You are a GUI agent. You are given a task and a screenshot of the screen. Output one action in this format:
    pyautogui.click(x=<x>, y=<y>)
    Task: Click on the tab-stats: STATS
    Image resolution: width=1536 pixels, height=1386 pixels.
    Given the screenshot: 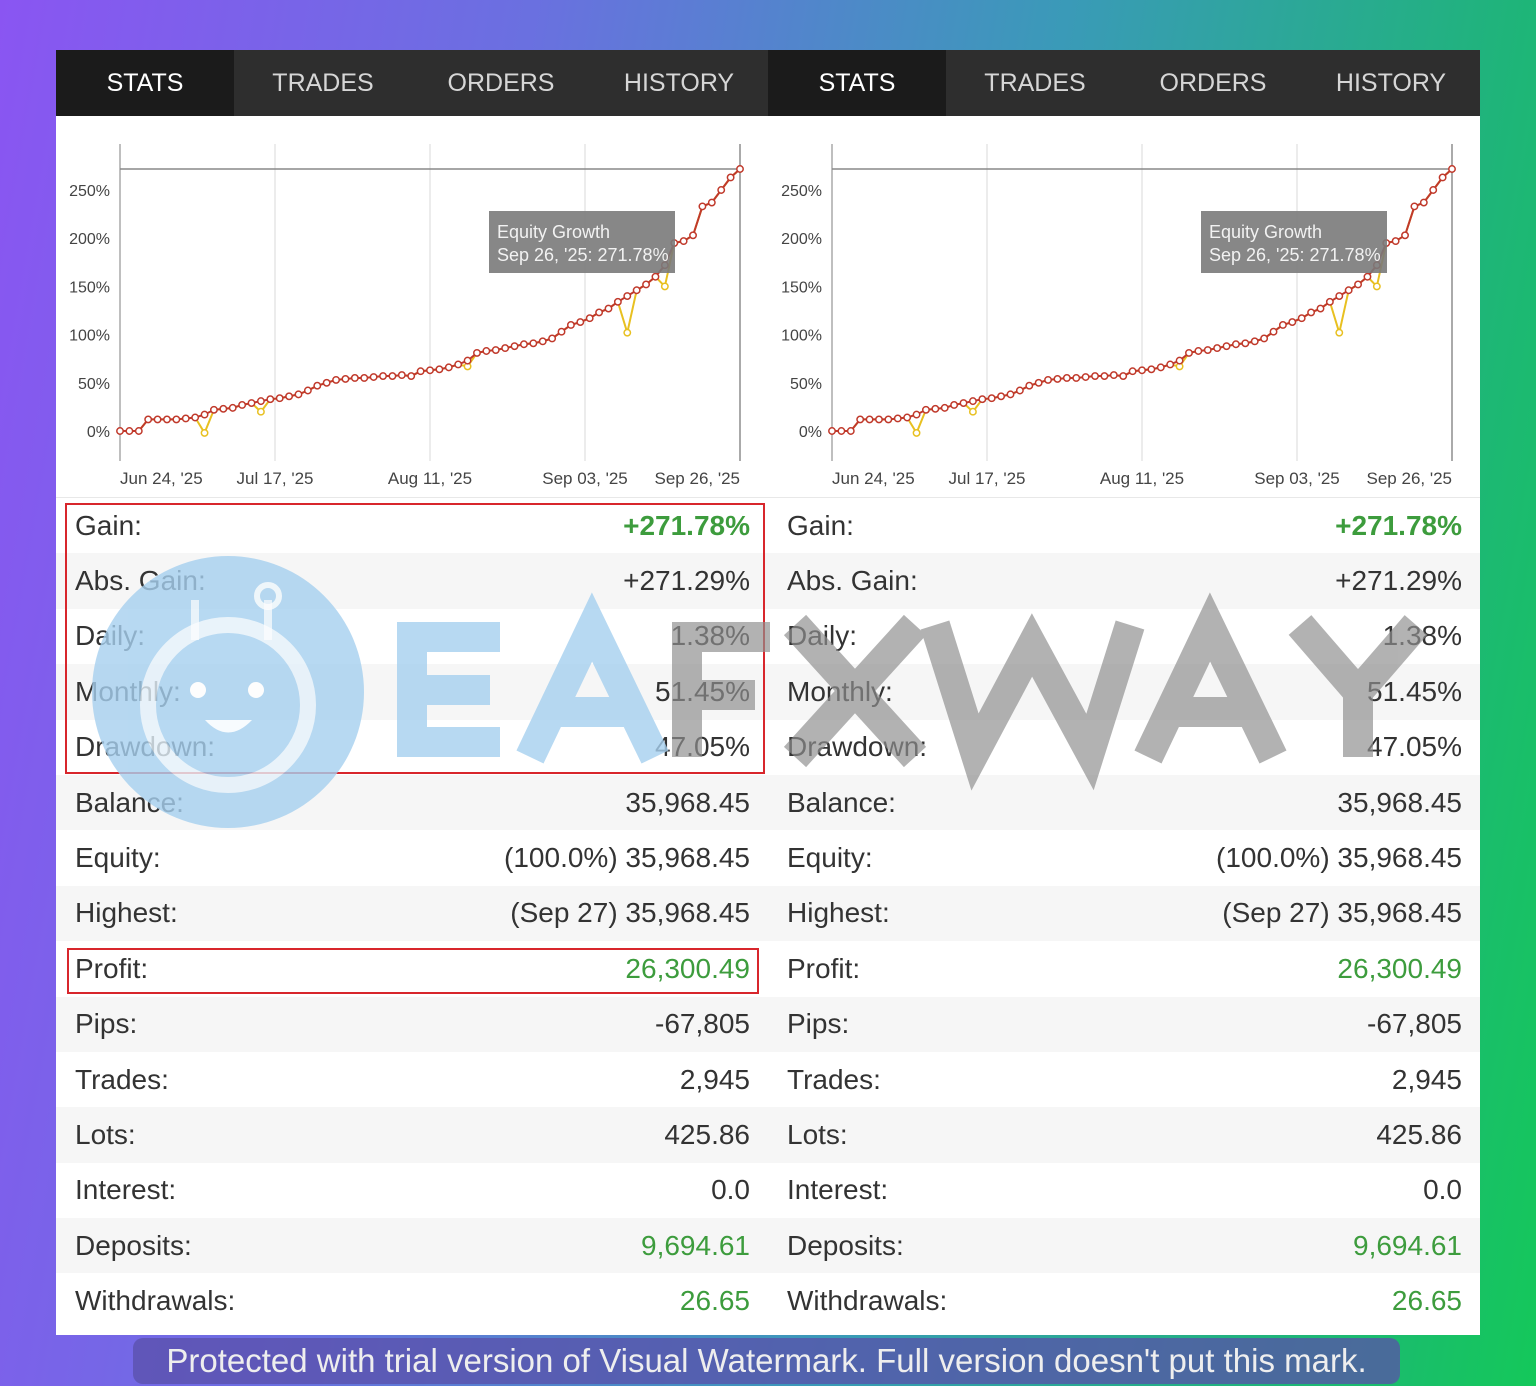 What is the action you would take?
    pyautogui.click(x=145, y=83)
    